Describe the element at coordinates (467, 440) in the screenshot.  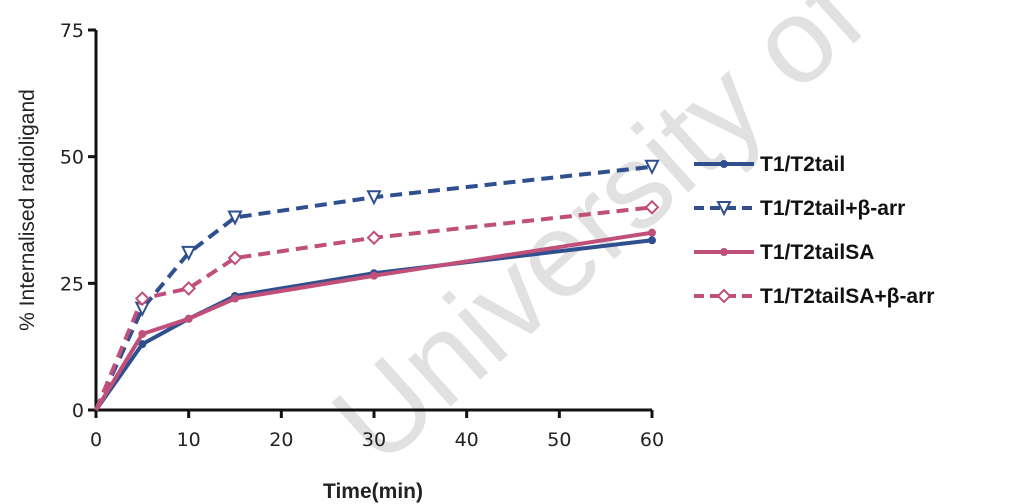
I see `x-tick-label: 40` at that location.